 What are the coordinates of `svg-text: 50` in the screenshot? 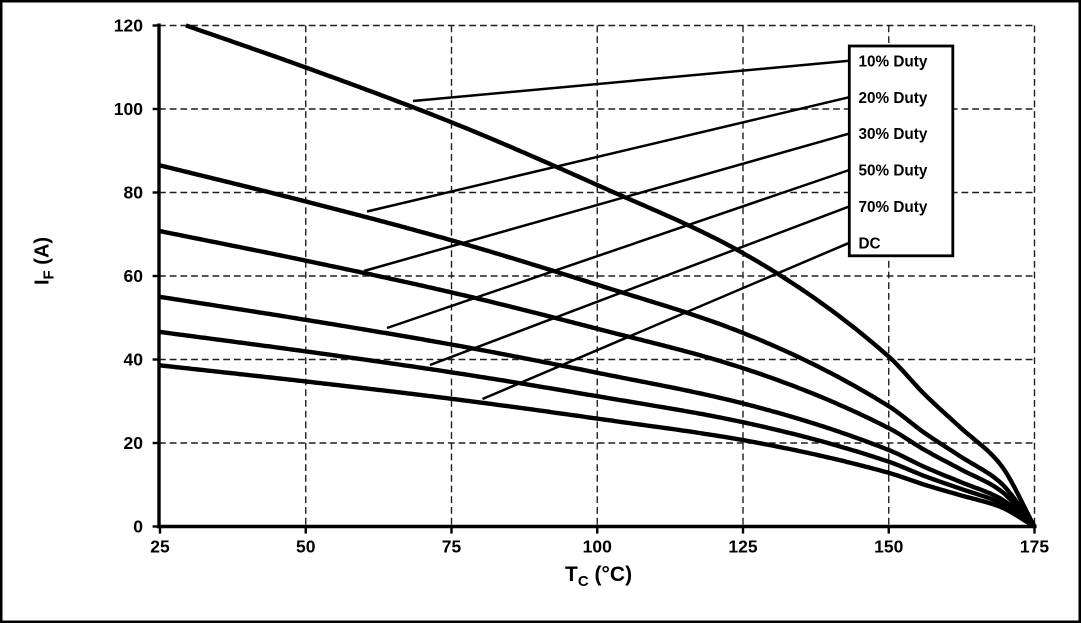 It's located at (306, 547).